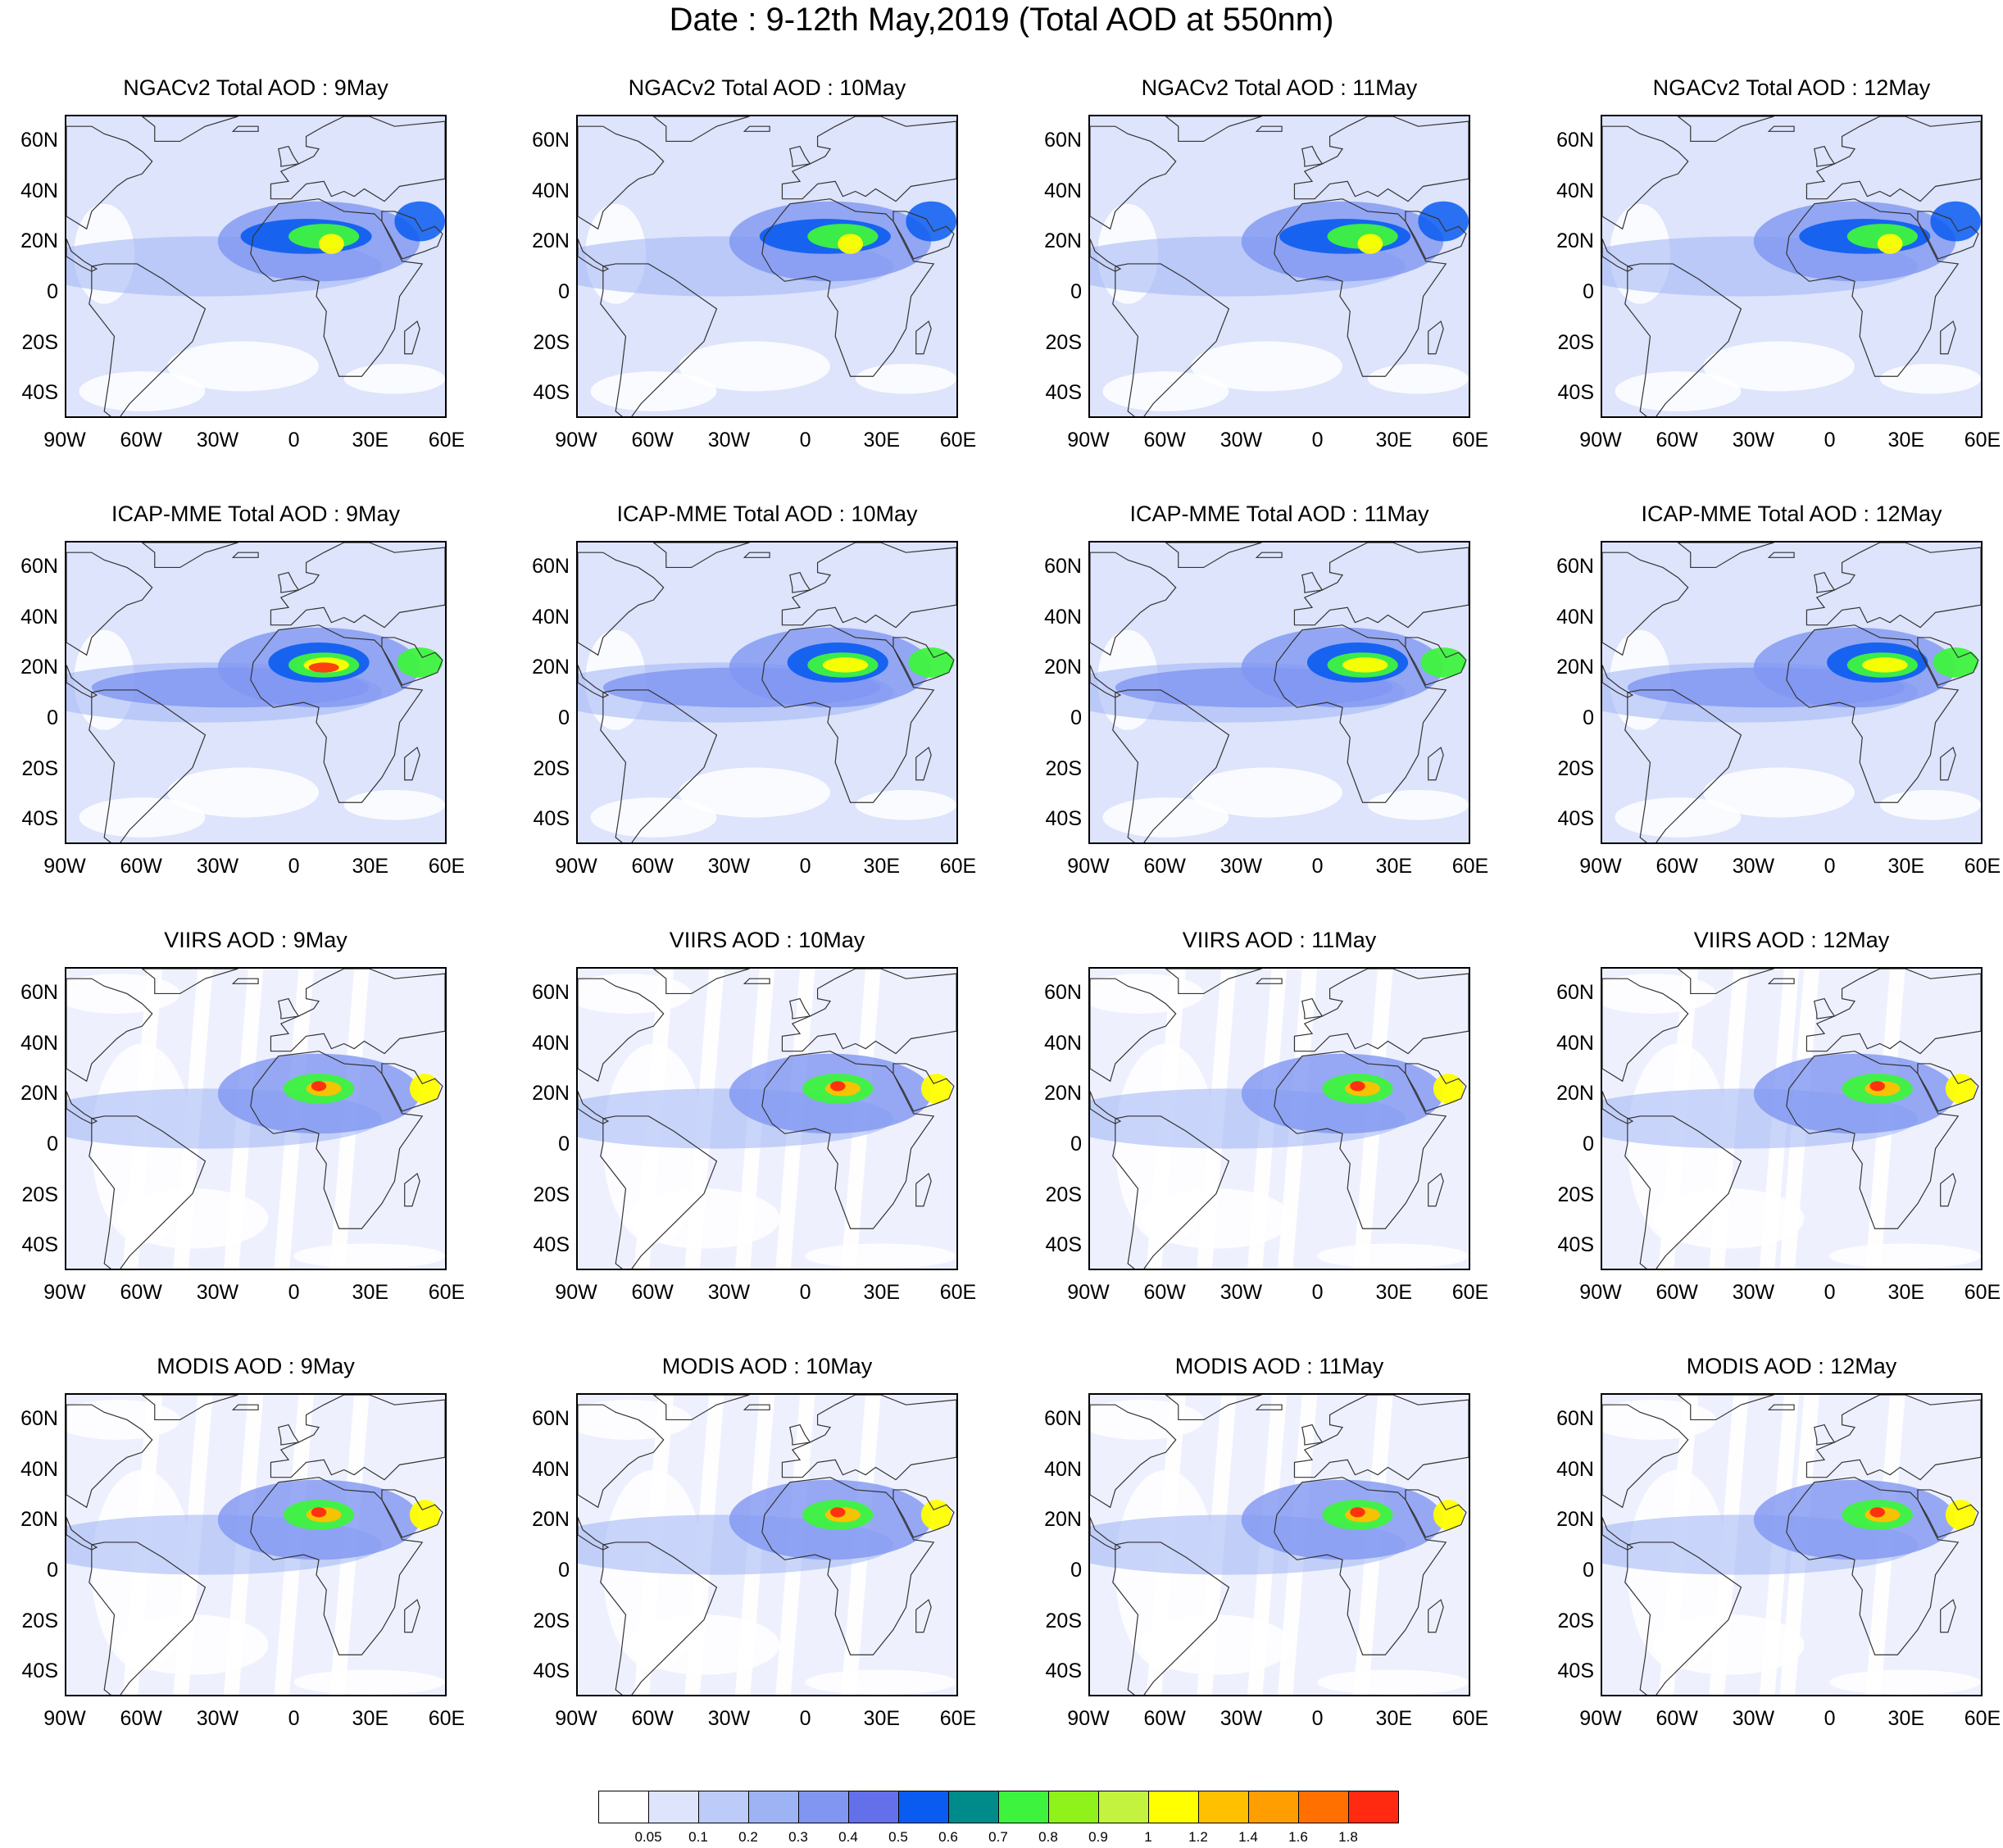 This screenshot has height=1848, width=2003. I want to click on panel-title: ICAP-MME Total AOD : 12May, so click(1791, 514).